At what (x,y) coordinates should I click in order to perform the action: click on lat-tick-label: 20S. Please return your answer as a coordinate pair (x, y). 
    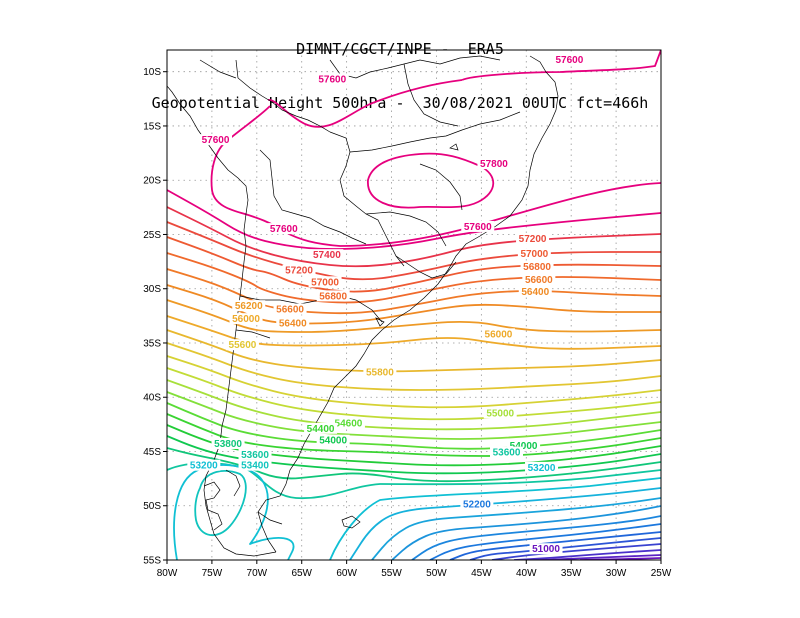
    Looking at the image, I should click on (152, 181).